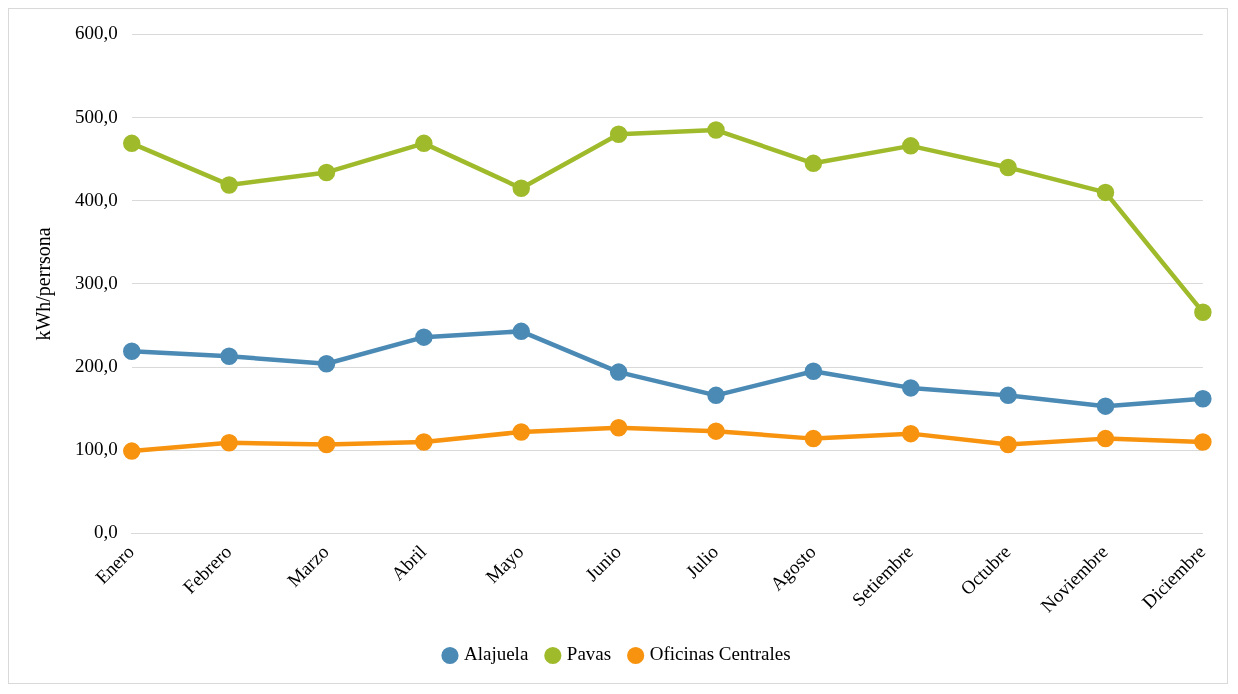  I want to click on y-tick-label: 600,0, so click(96, 33).